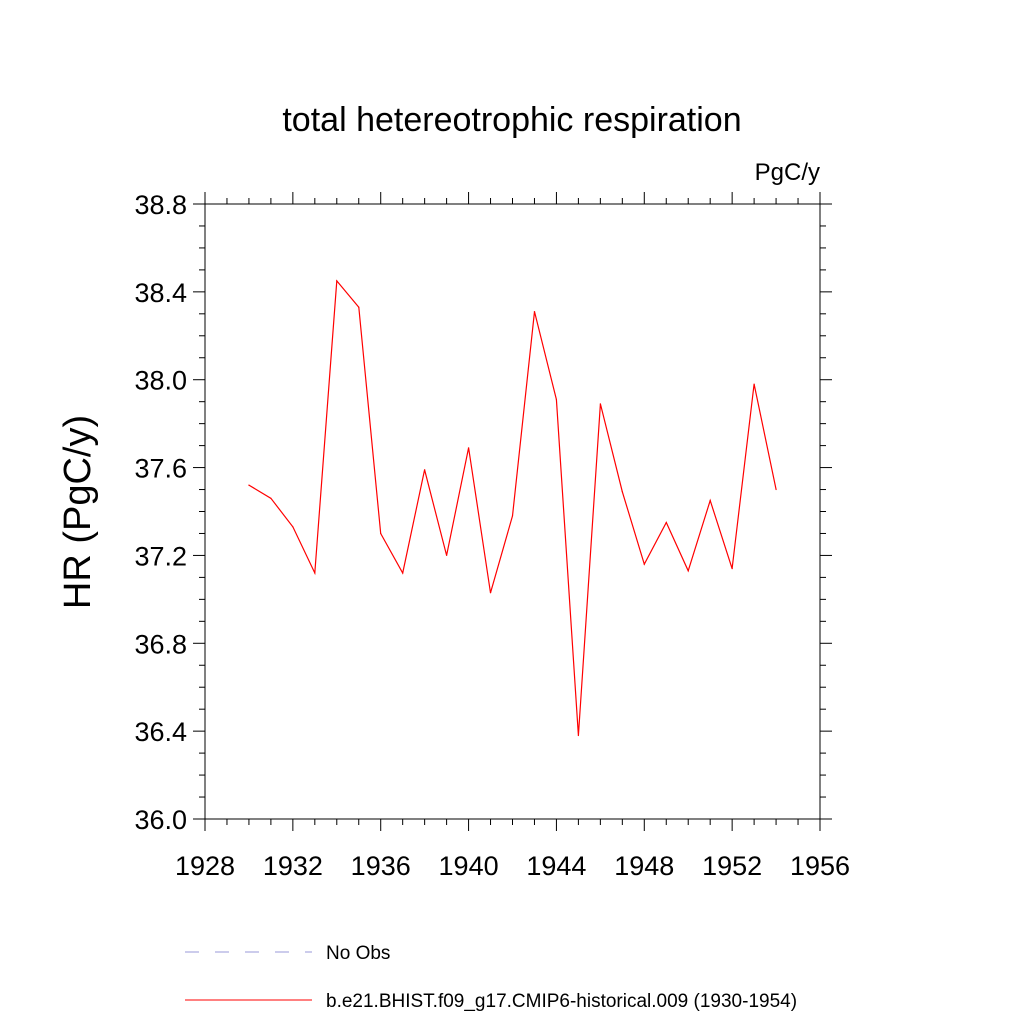 This screenshot has height=1024, width=1024. I want to click on y-tick-label: 36.4, so click(160, 732).